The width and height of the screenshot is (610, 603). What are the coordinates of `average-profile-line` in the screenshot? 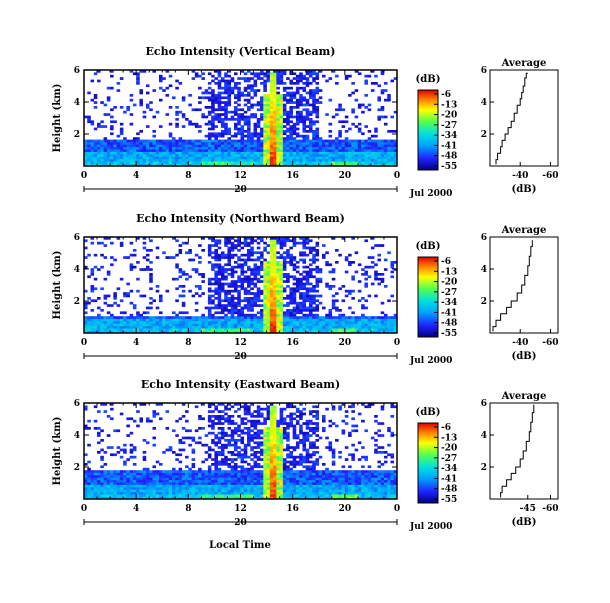 It's located at (512, 118).